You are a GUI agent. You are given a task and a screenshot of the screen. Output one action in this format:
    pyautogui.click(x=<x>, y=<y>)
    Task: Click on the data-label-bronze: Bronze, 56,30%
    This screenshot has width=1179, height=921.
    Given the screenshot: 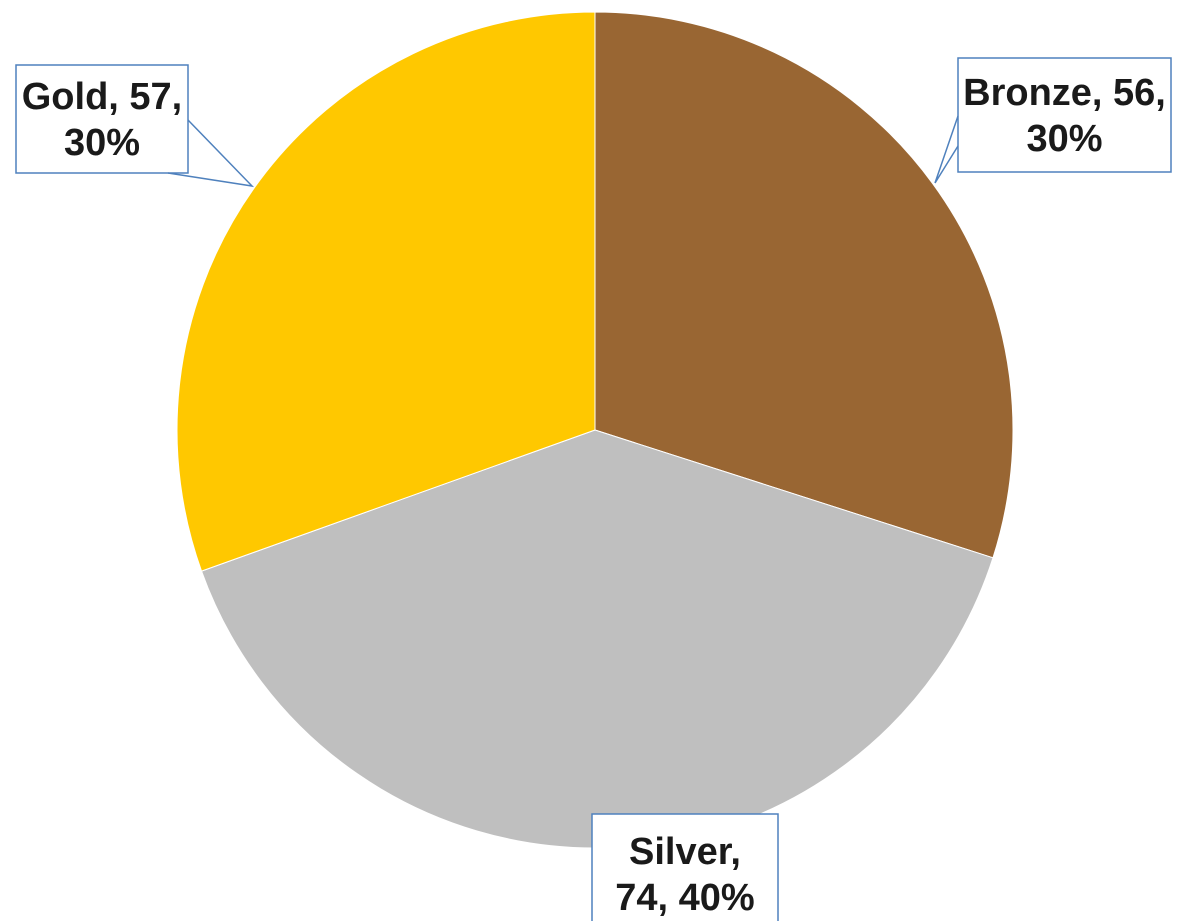 What is the action you would take?
    pyautogui.click(x=1053, y=120)
    